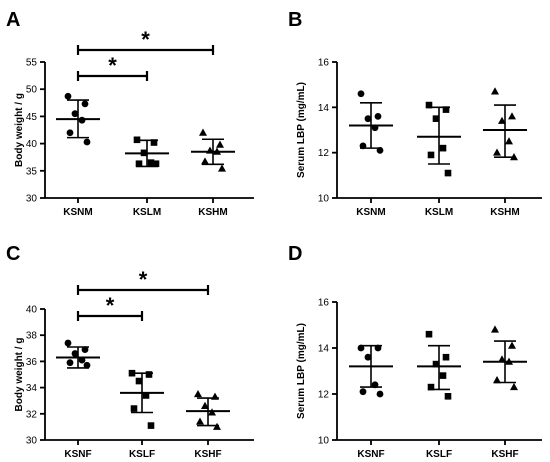 This screenshot has height=462, width=550. What do you see at coordinates (324, 395) in the screenshot?
I see `y-tick-label: 12` at bounding box center [324, 395].